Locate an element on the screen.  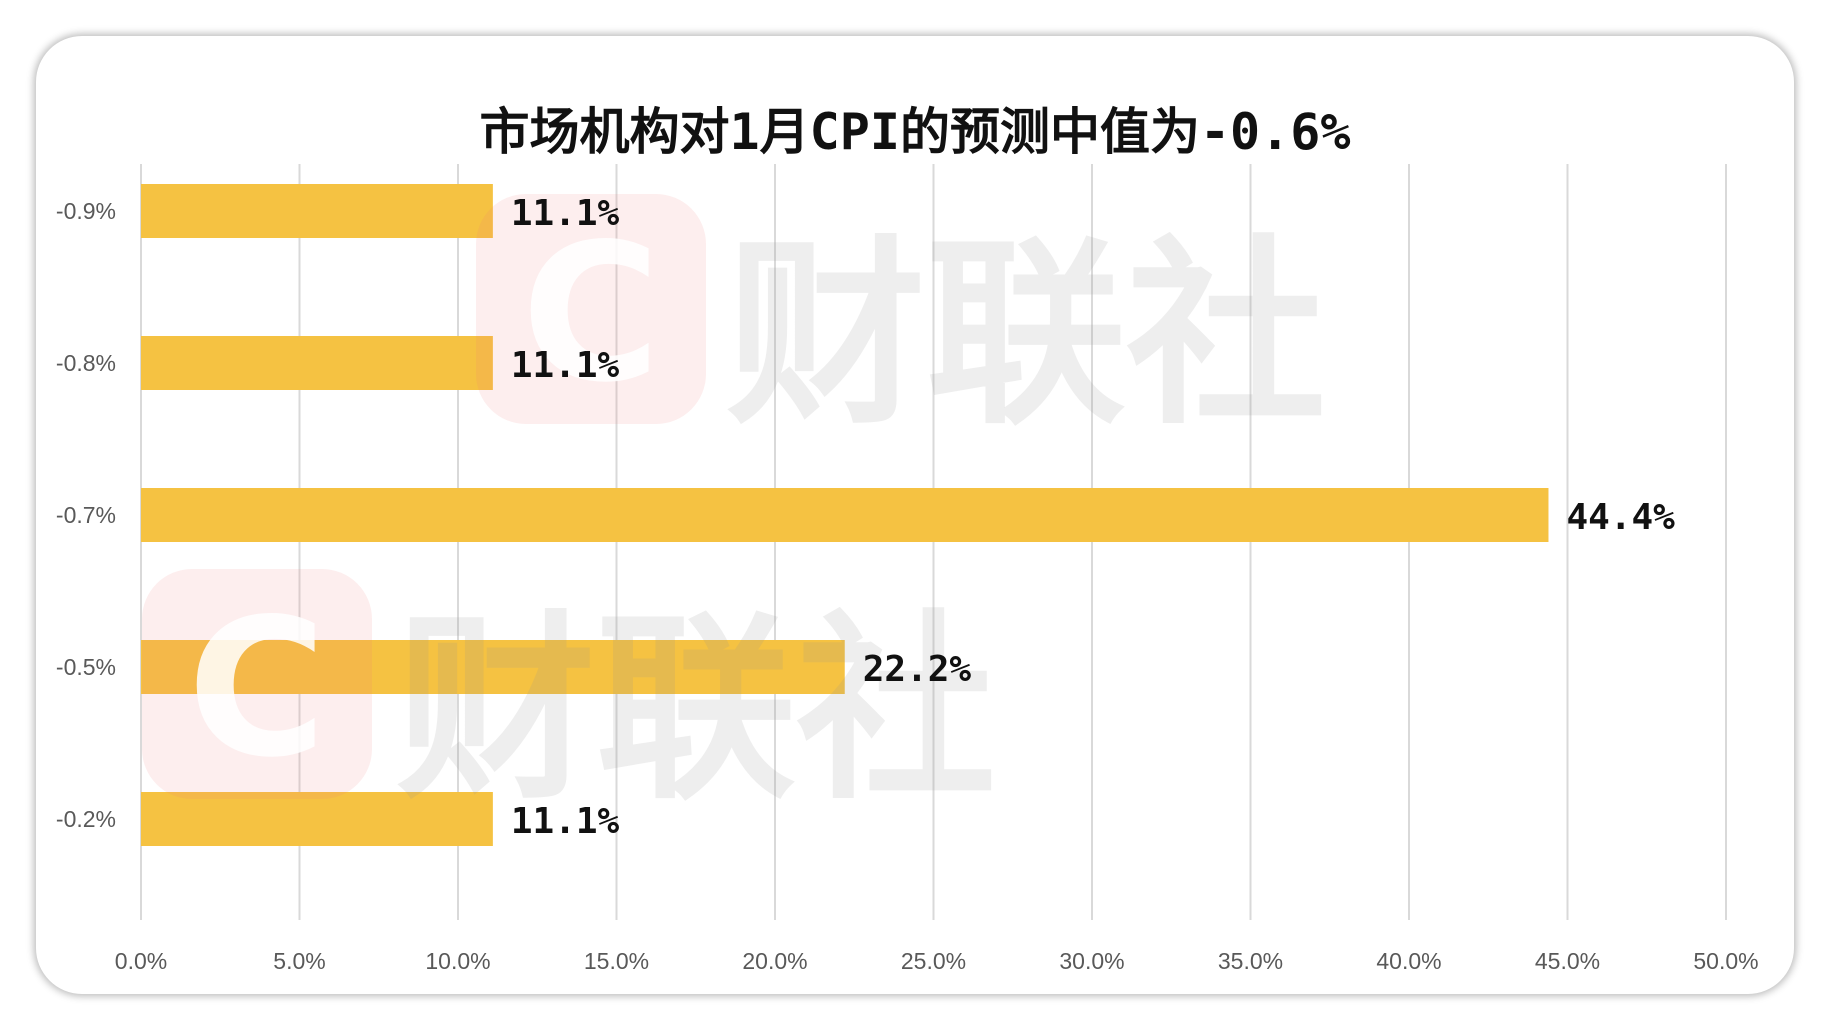
x-tick-label: 15.0% is located at coordinates (616, 961).